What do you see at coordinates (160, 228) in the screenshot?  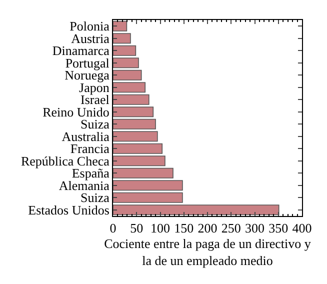 I see `x-tick-label: 100` at bounding box center [160, 228].